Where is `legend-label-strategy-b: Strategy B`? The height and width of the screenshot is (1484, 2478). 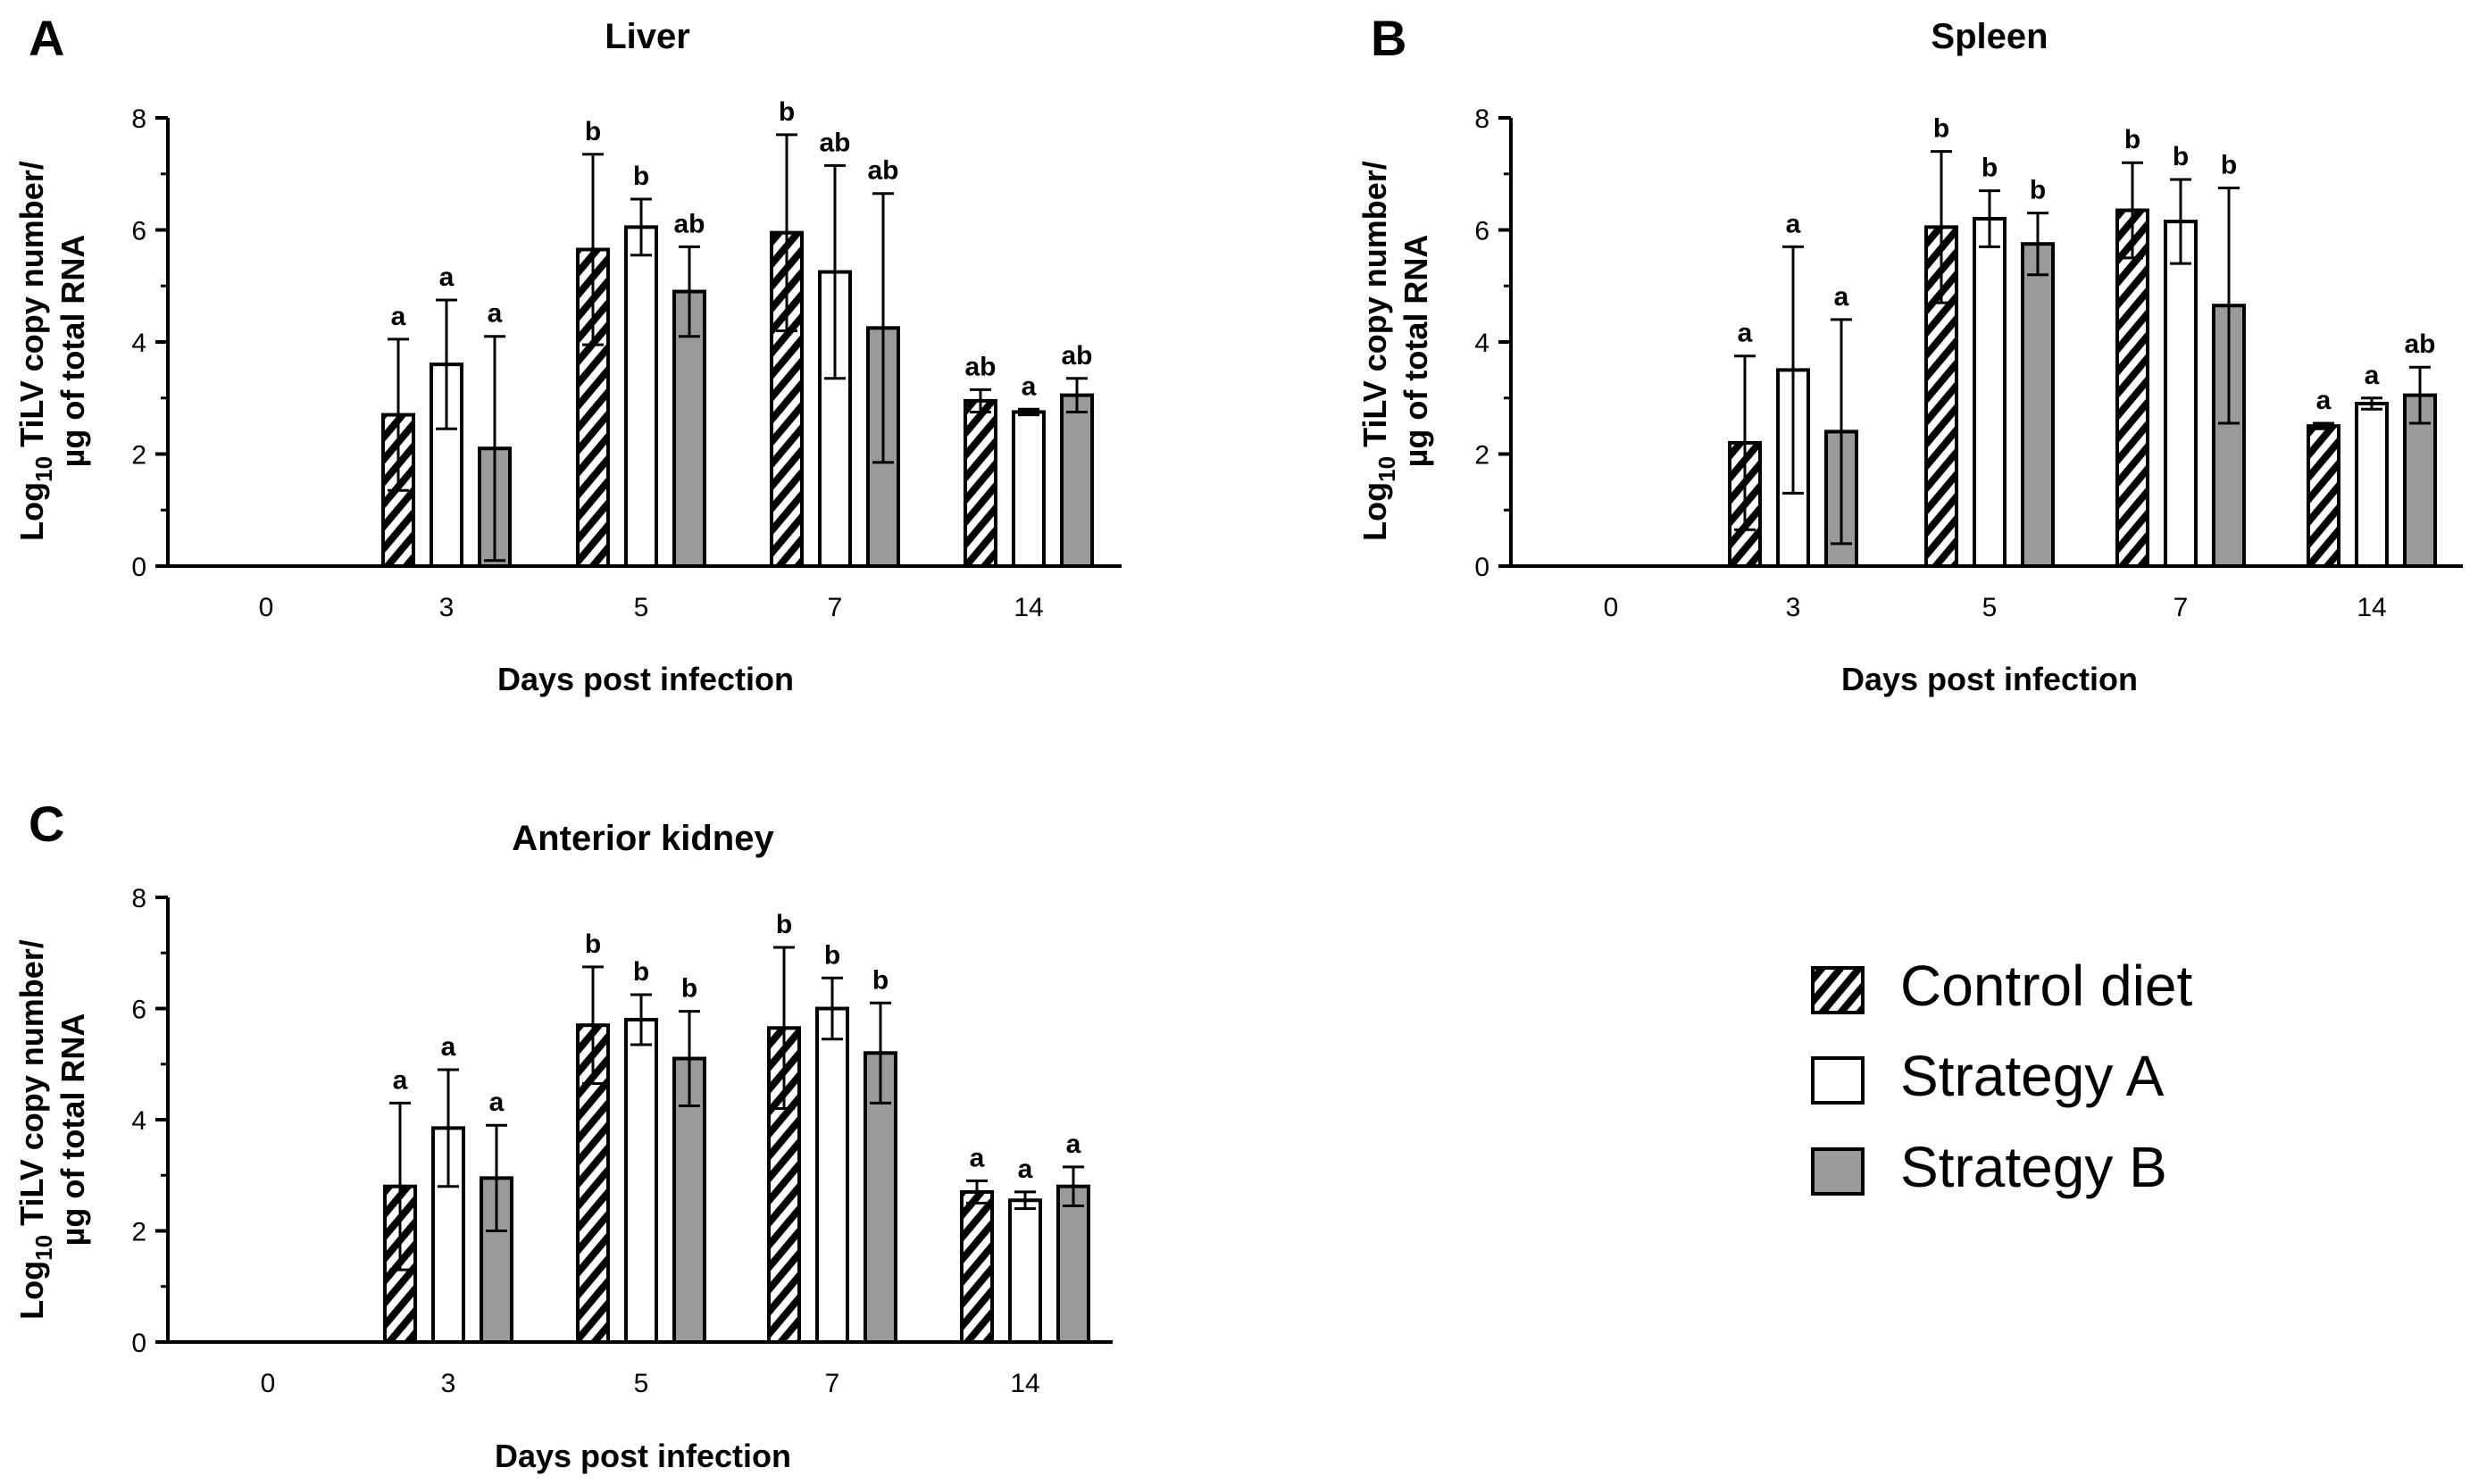 legend-label-strategy-b: Strategy B is located at coordinates (2033, 1167).